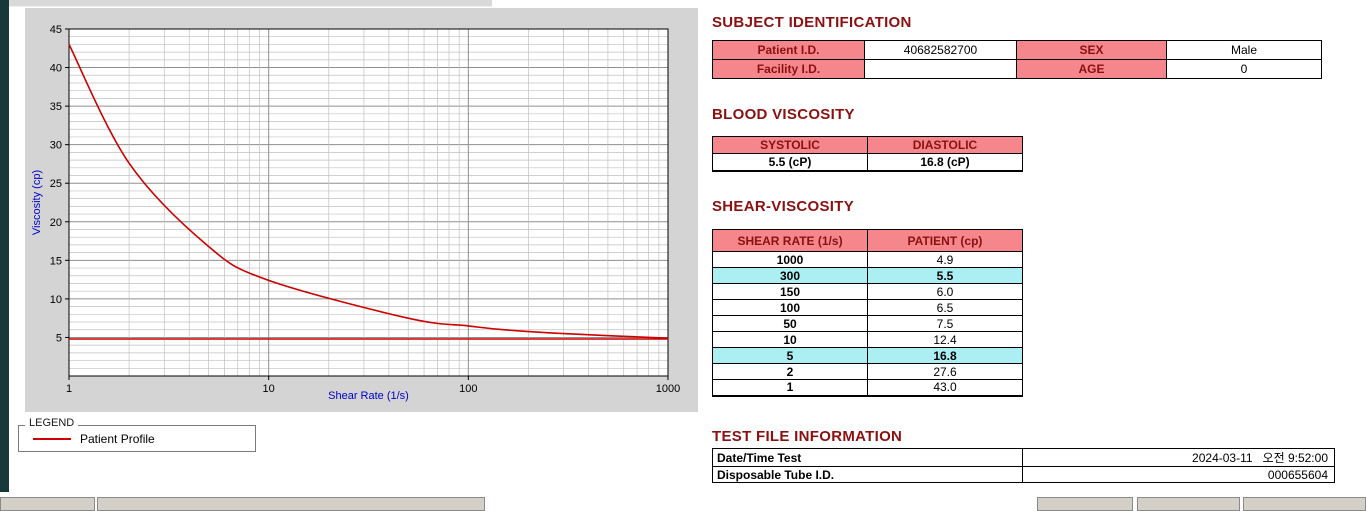 This screenshot has height=511, width=1366. What do you see at coordinates (1244, 50) in the screenshot?
I see `sex-value: Male` at bounding box center [1244, 50].